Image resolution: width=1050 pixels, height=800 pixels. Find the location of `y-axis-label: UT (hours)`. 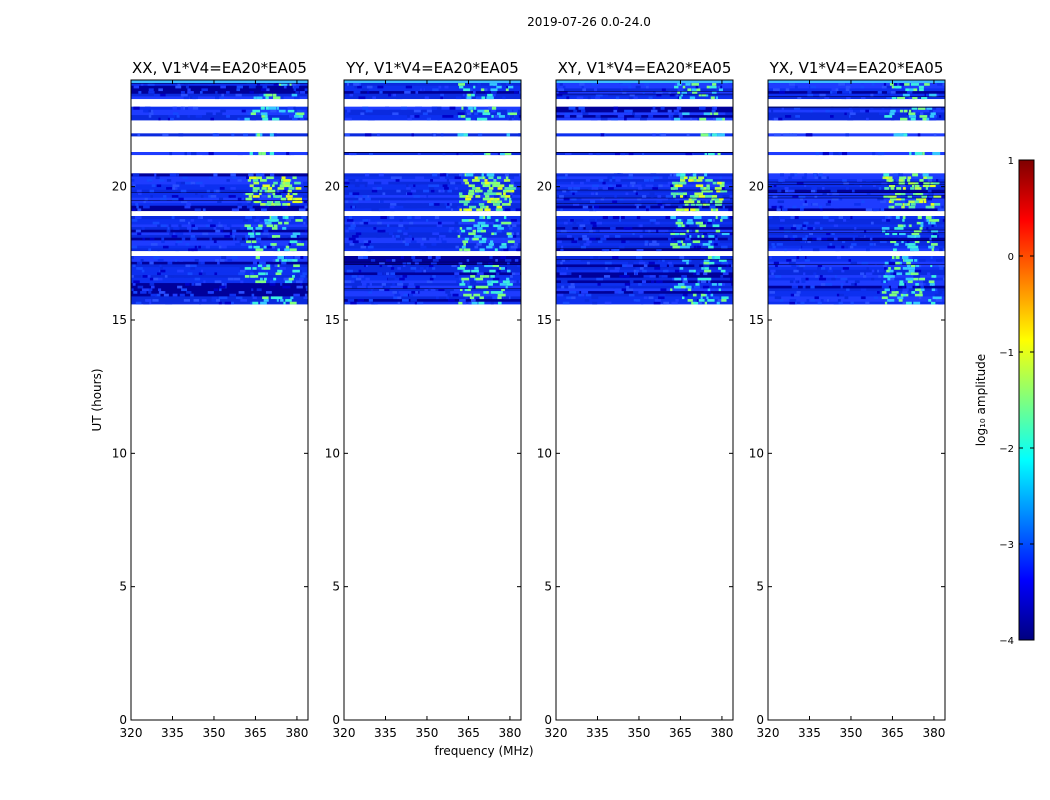

y-axis-label: UT (hours) is located at coordinates (97, 399).